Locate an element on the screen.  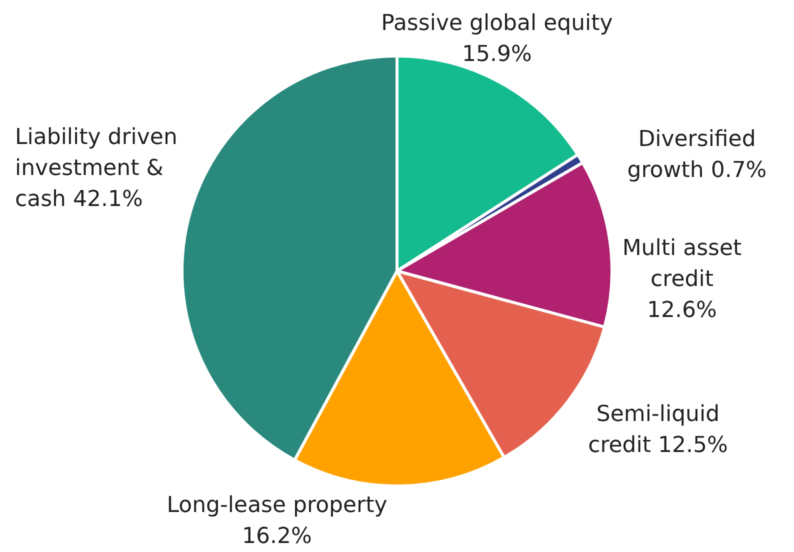
slice-label: Multi asset credit is located at coordinates (682, 264).